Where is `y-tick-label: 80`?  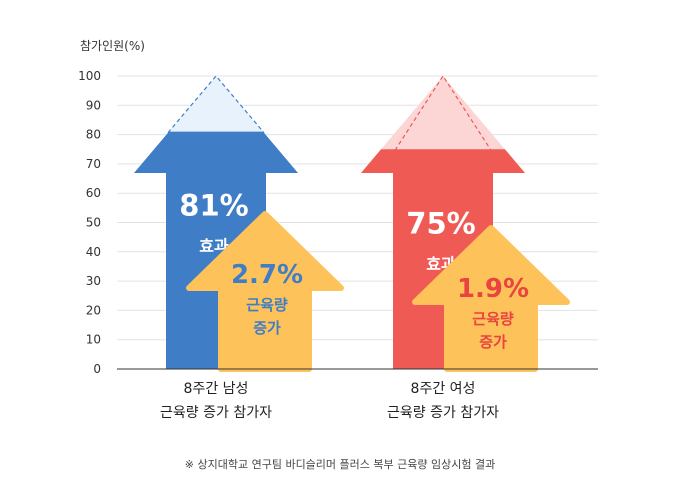 y-tick-label: 80 is located at coordinates (93, 135).